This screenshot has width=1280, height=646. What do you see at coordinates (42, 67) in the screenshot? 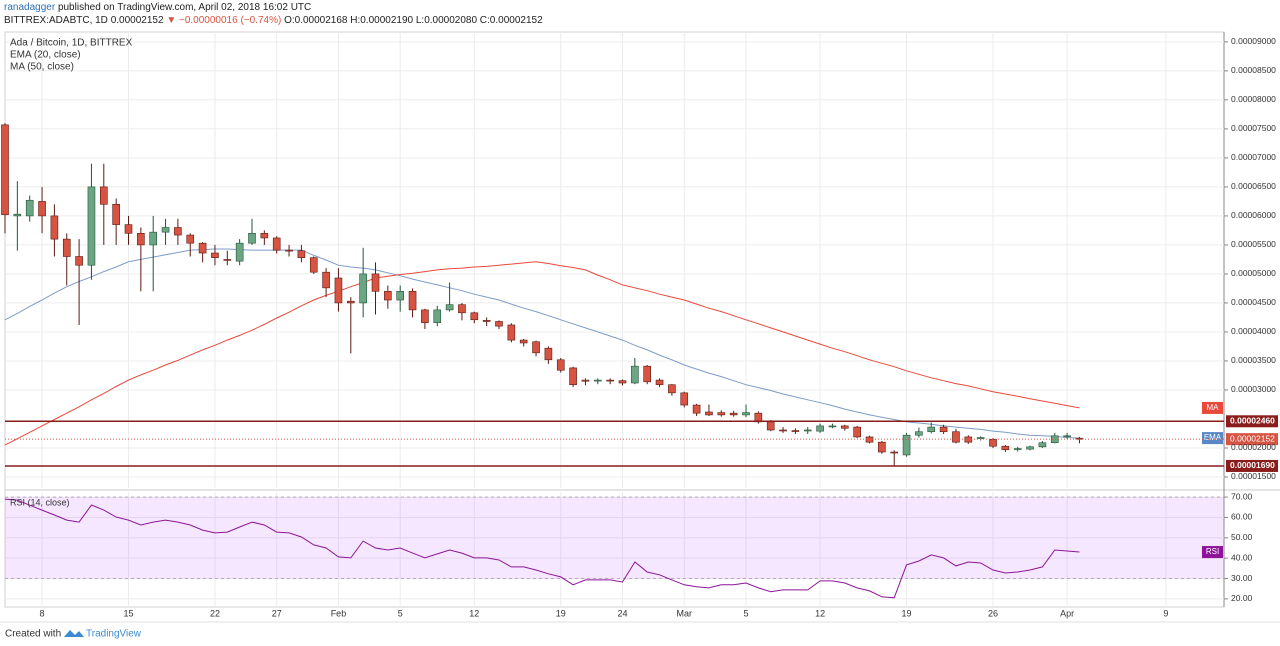
I see `legend-entry: MA (50, close)` at bounding box center [42, 67].